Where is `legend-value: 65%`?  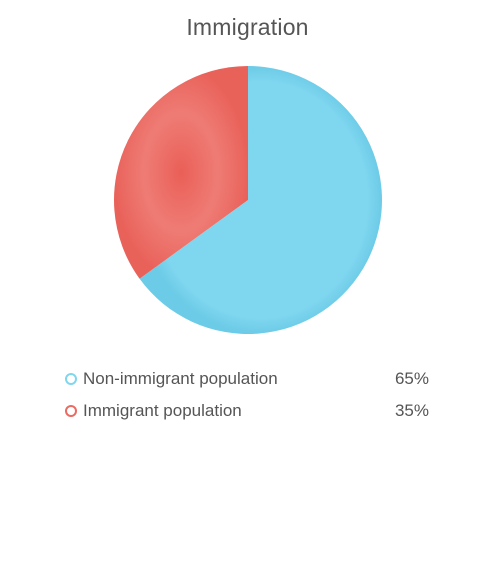 legend-value: 65% is located at coordinates (411, 378).